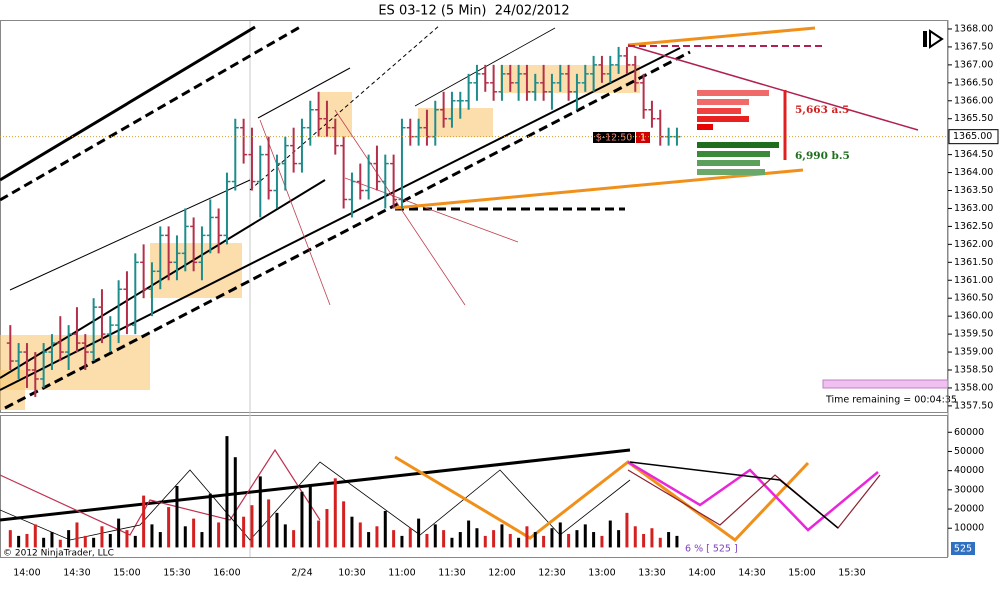 This screenshot has height=599, width=1000. Describe the element at coordinates (651, 573) in the screenshot. I see `x-tick-label: 13:30` at that location.